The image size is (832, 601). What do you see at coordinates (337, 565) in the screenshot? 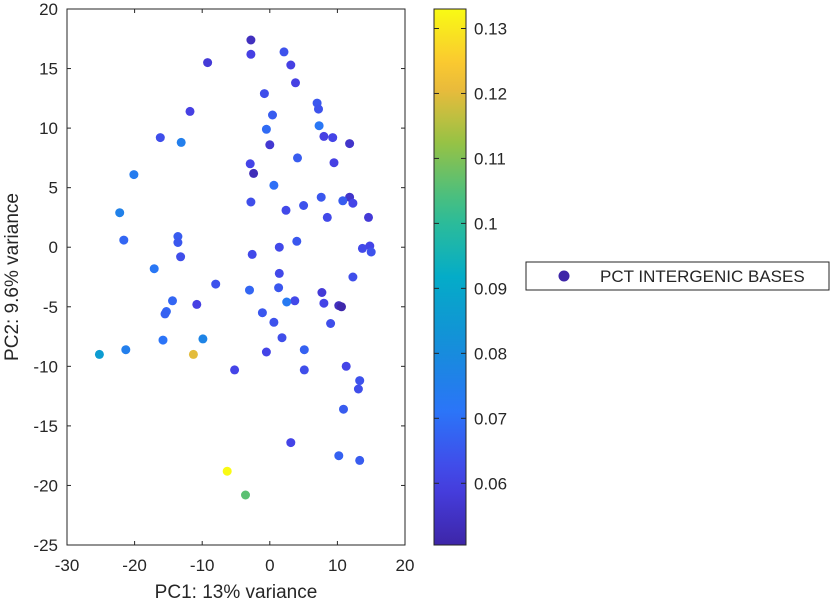
I see `x-tick-label: 10` at bounding box center [337, 565].